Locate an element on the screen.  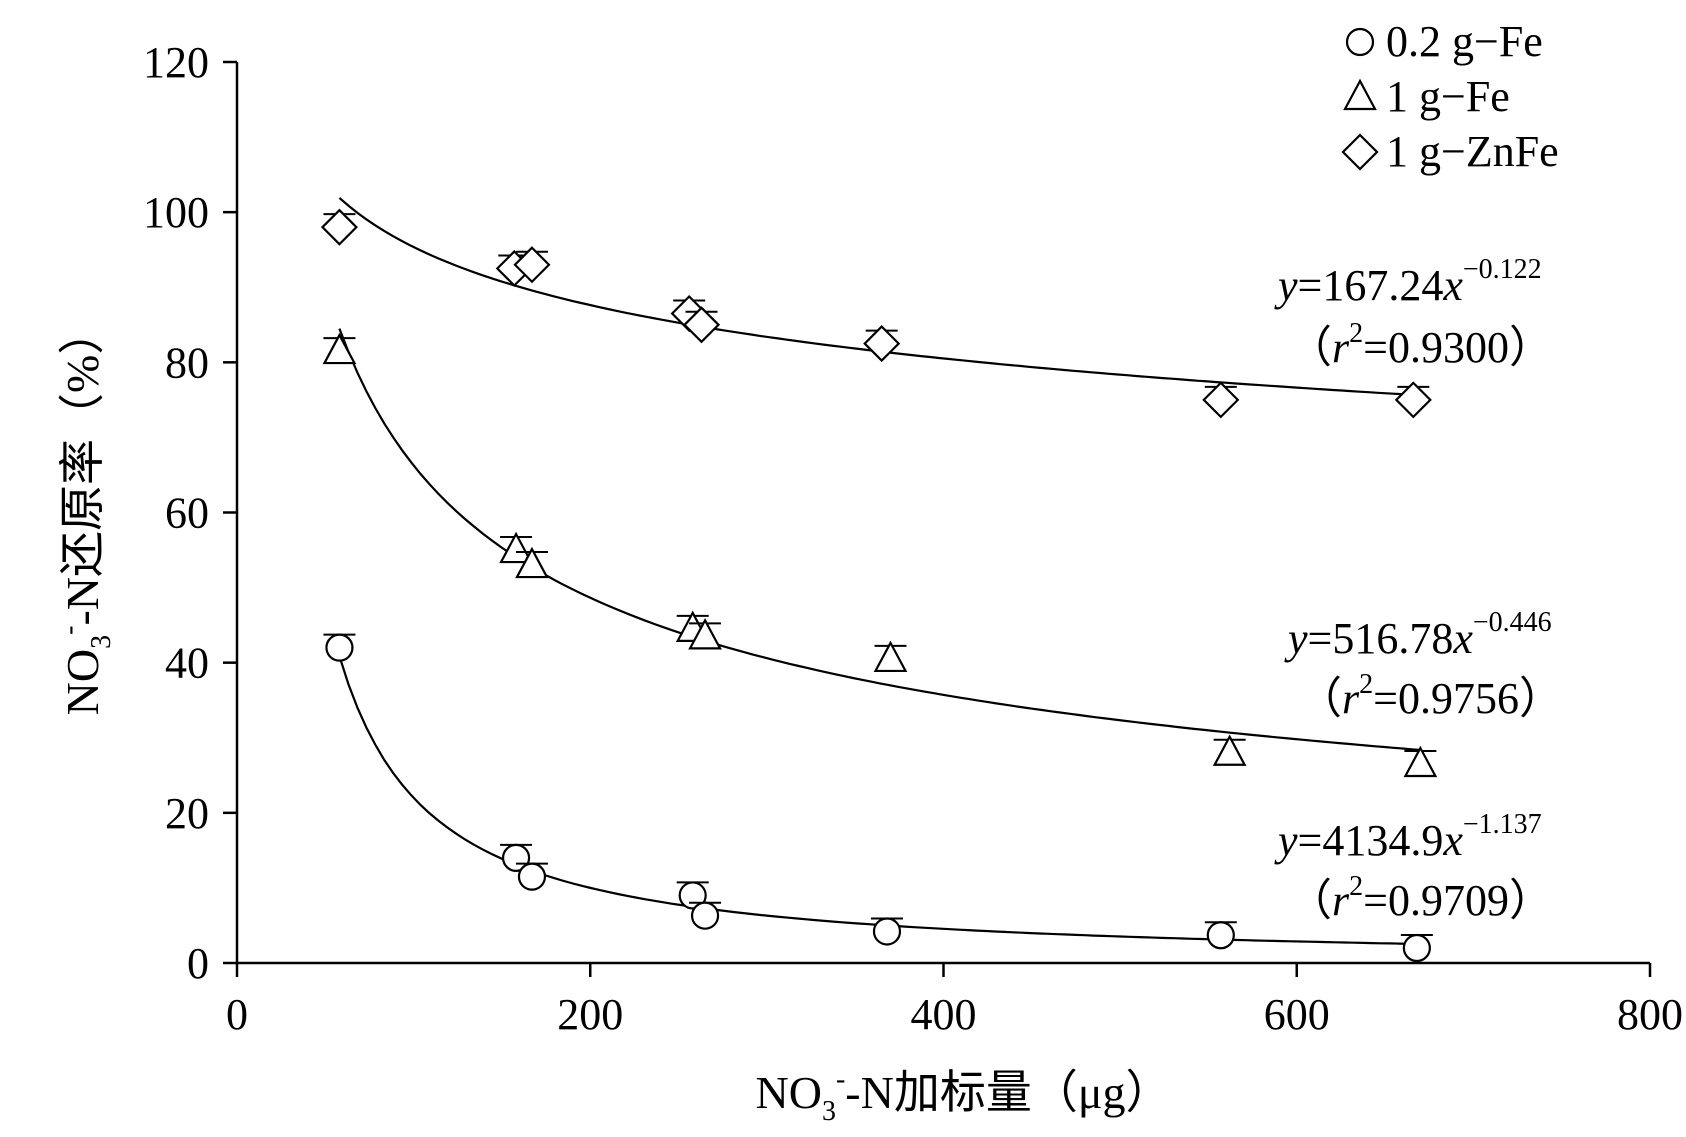
legend-marker-diamond is located at coordinates (1360, 152).